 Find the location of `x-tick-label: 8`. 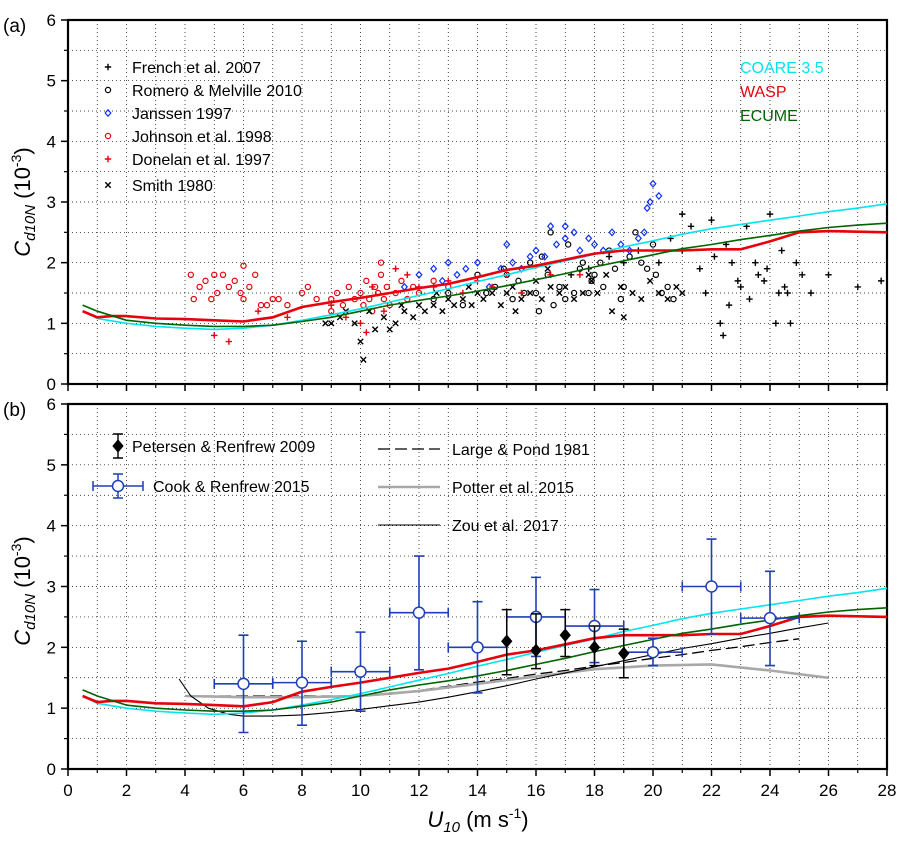

x-tick-label: 8 is located at coordinates (301, 790).